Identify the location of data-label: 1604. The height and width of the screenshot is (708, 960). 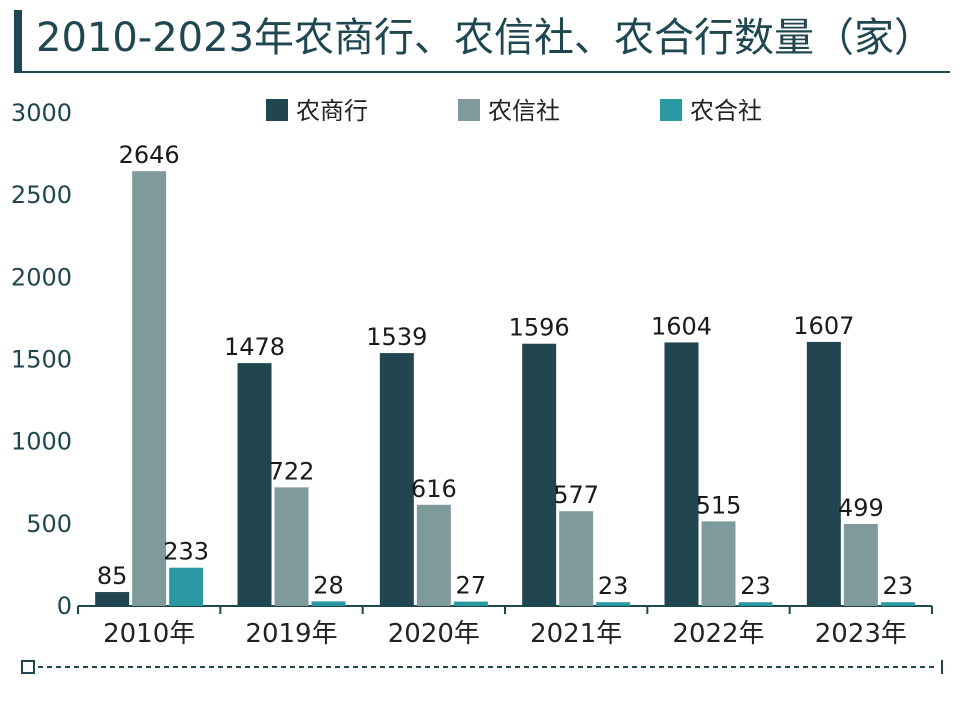
(681, 326).